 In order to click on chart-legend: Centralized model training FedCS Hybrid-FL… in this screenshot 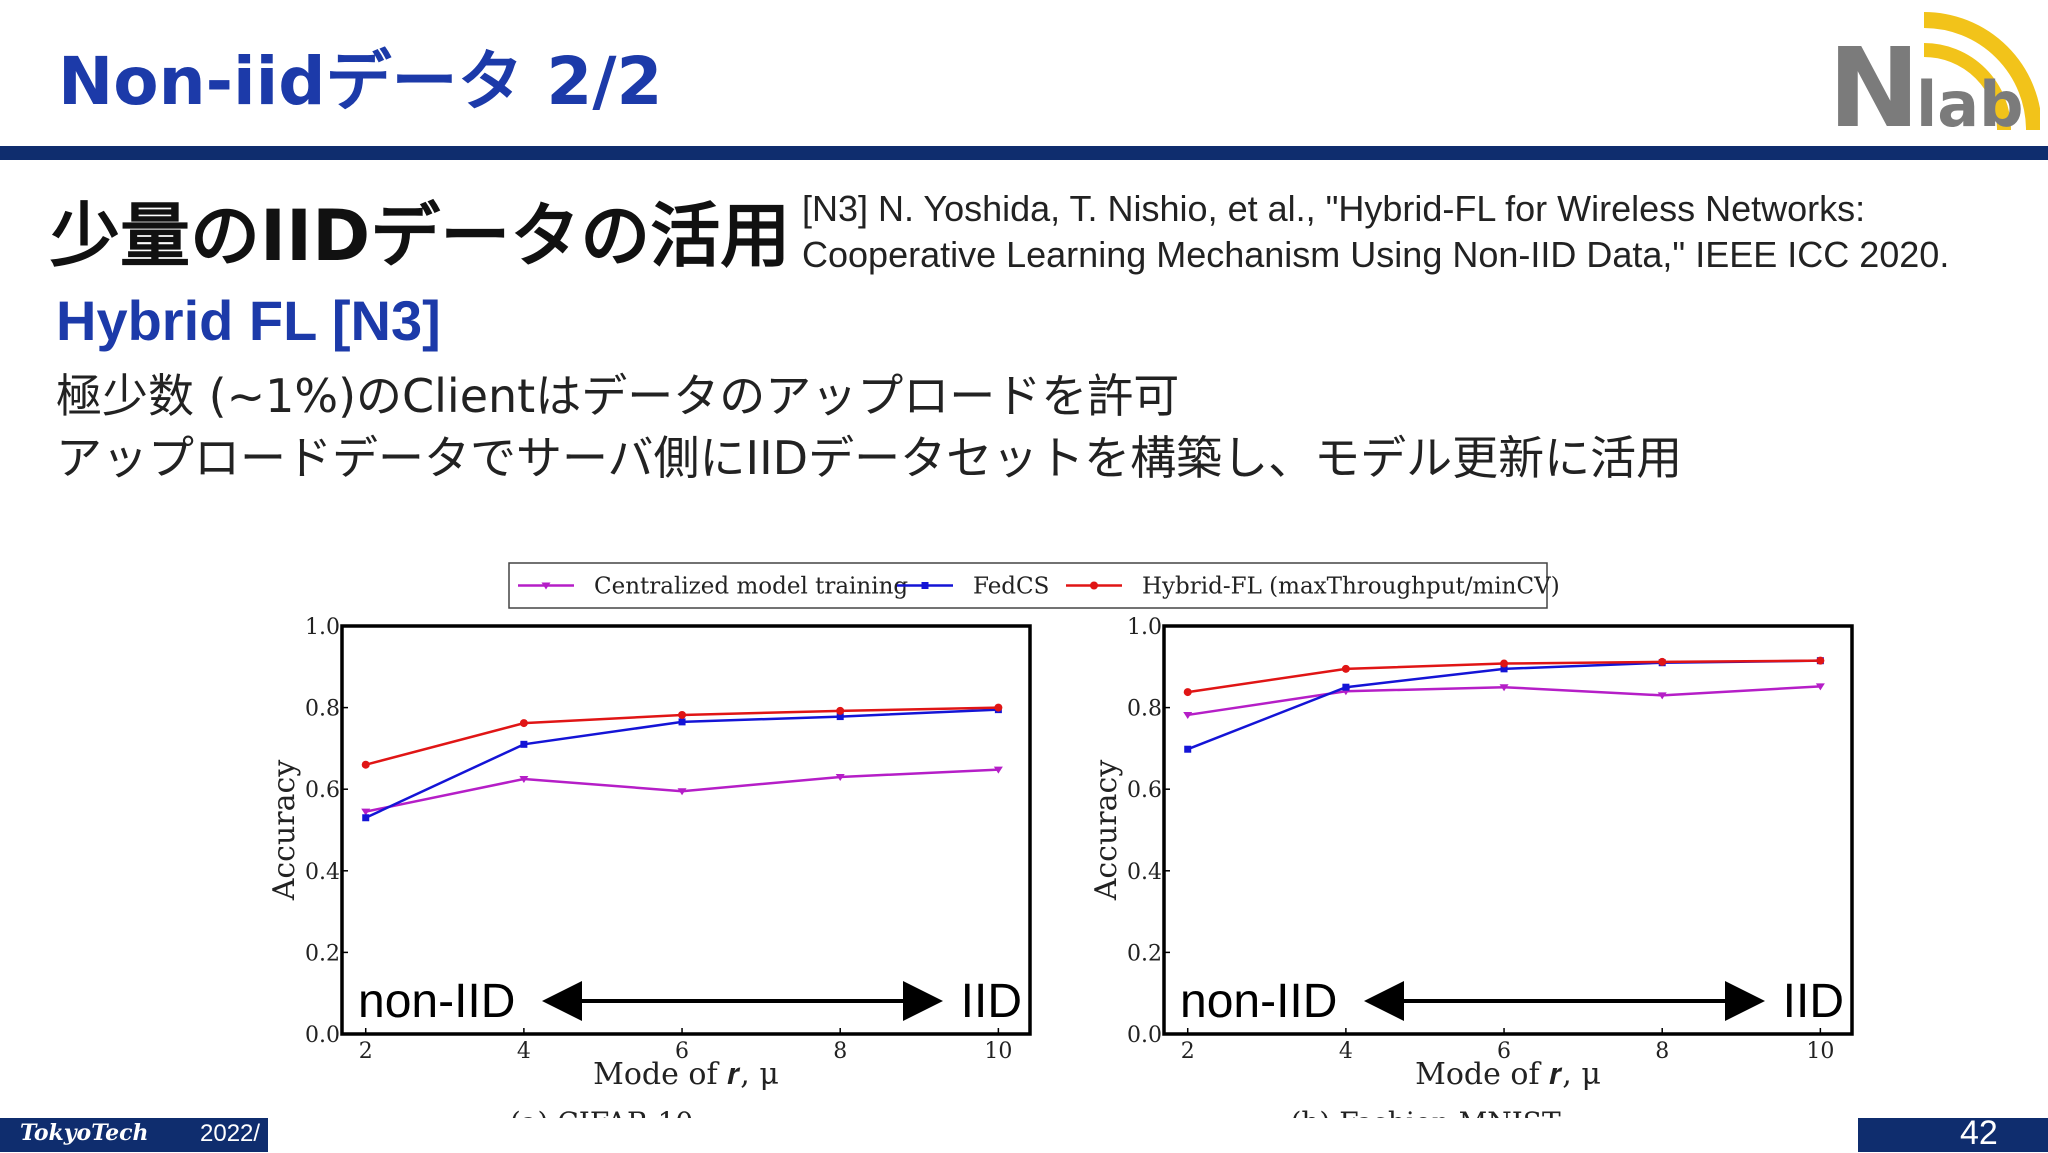, I will do `click(1034, 585)`.